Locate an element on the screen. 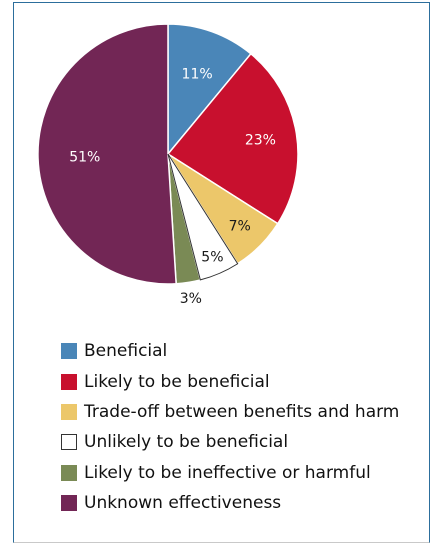 This screenshot has height=548, width=434. legend-item: Unknown effectiveness is located at coordinates (230, 503).